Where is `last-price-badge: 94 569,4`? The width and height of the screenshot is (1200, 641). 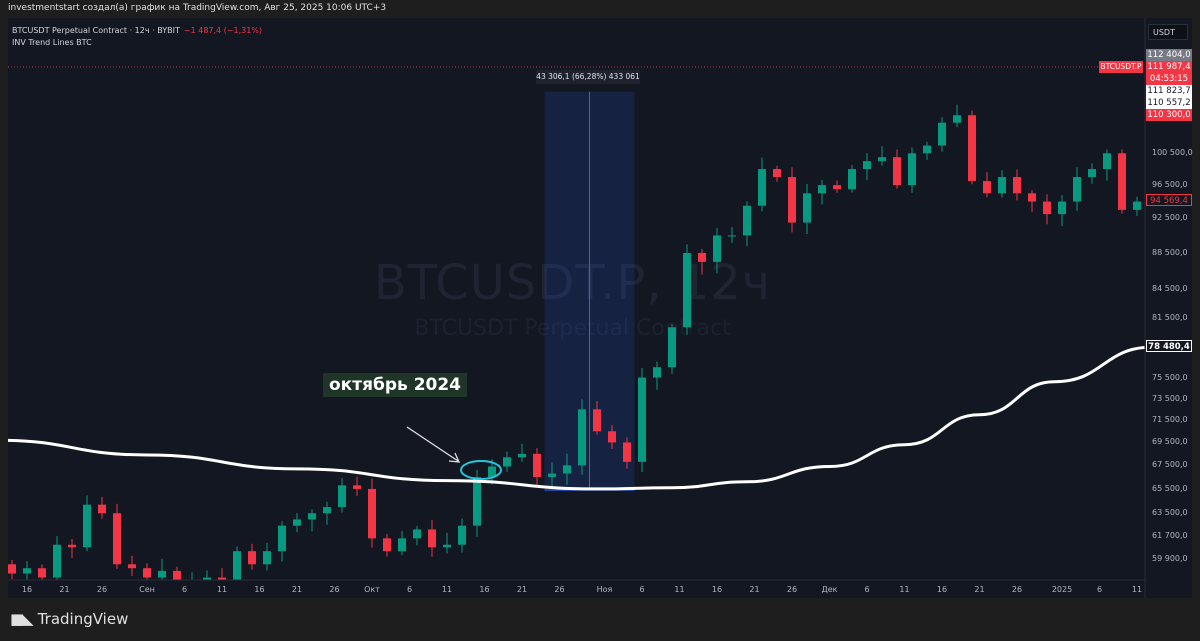
last-price-badge: 94 569,4 is located at coordinates (1169, 200).